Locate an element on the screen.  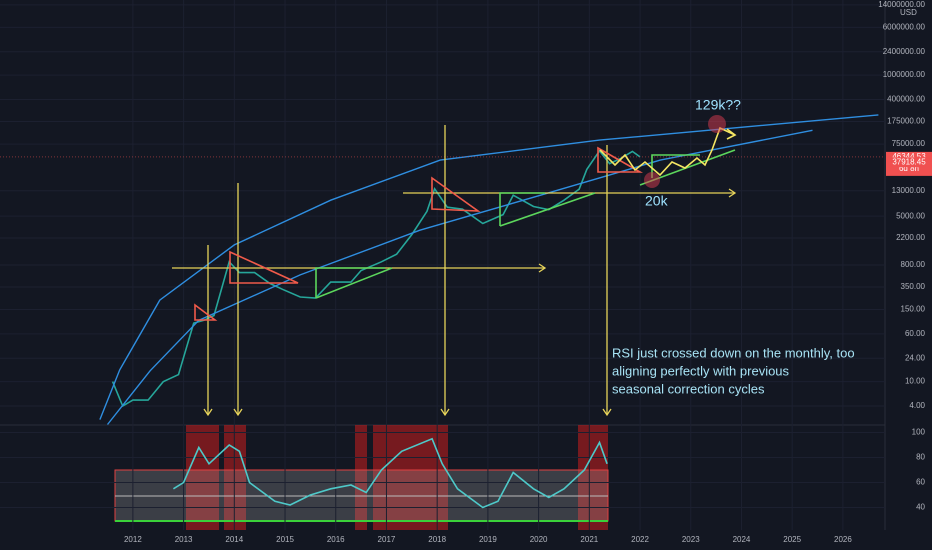
y-tick-label: 350.00 is located at coordinates (913, 286).